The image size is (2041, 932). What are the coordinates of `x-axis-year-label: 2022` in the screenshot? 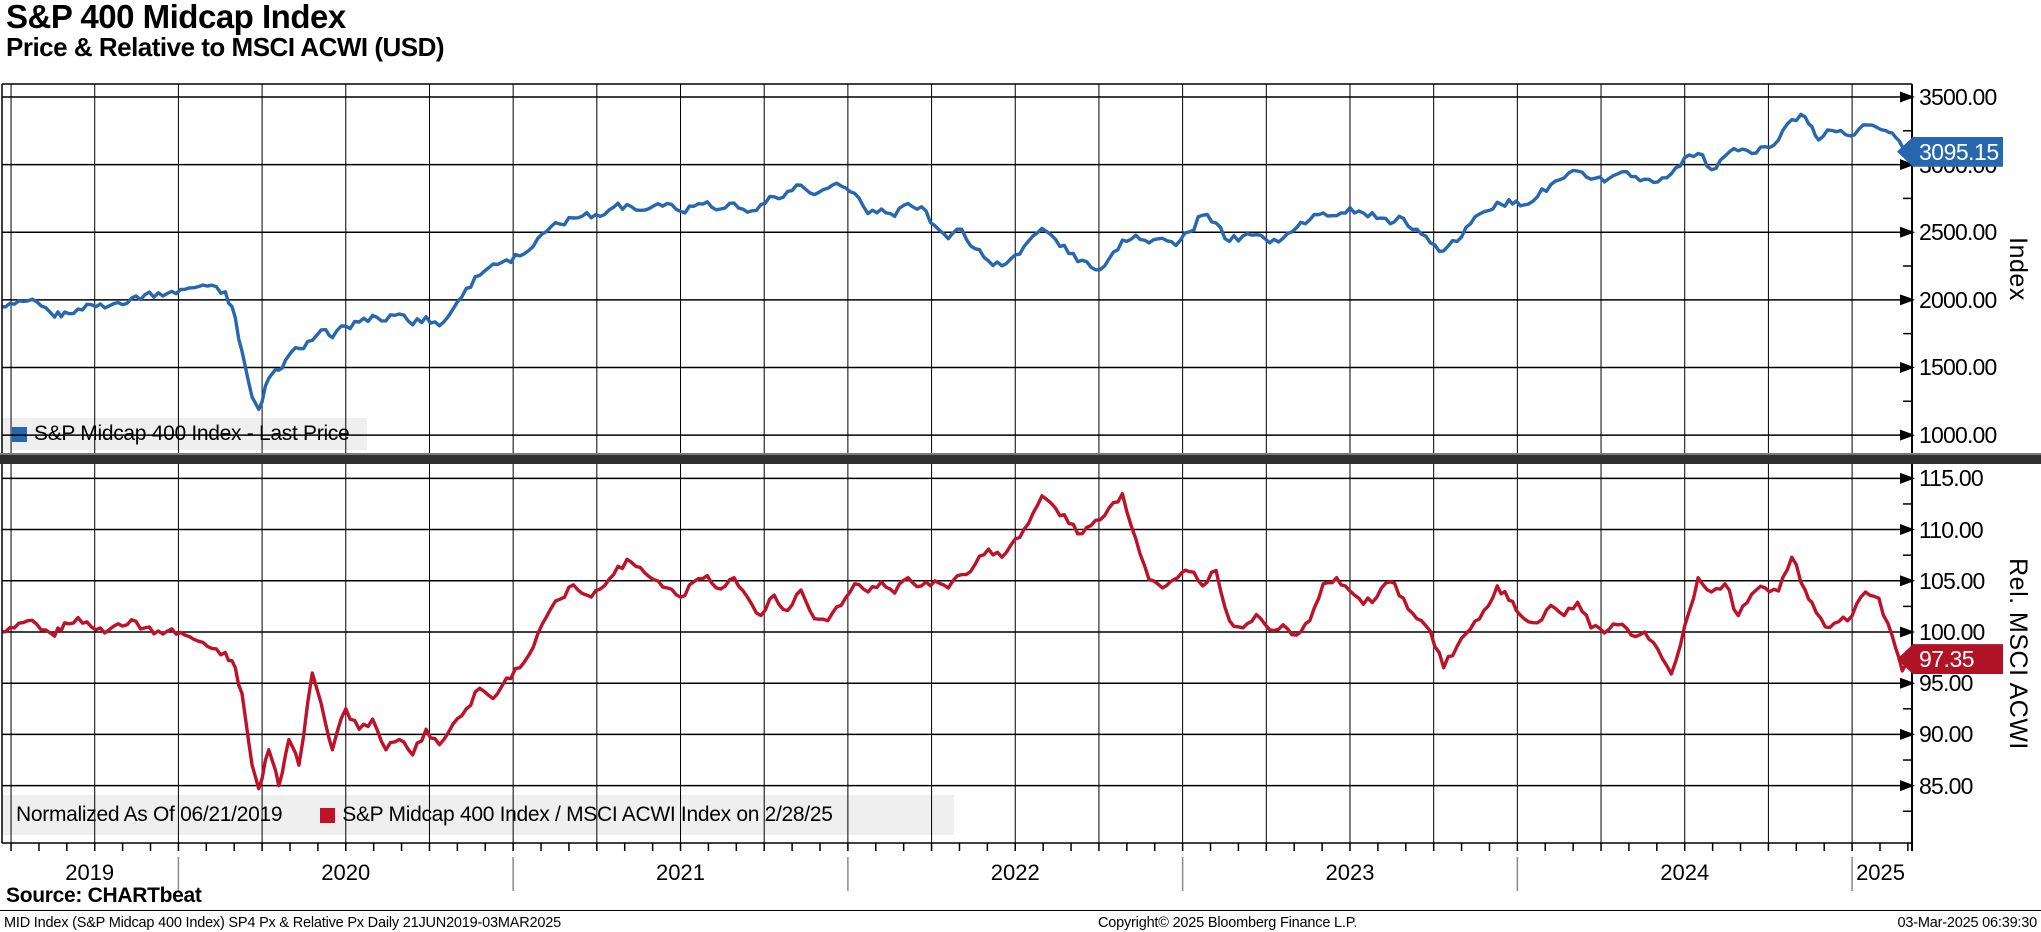 It's located at (1015, 872).